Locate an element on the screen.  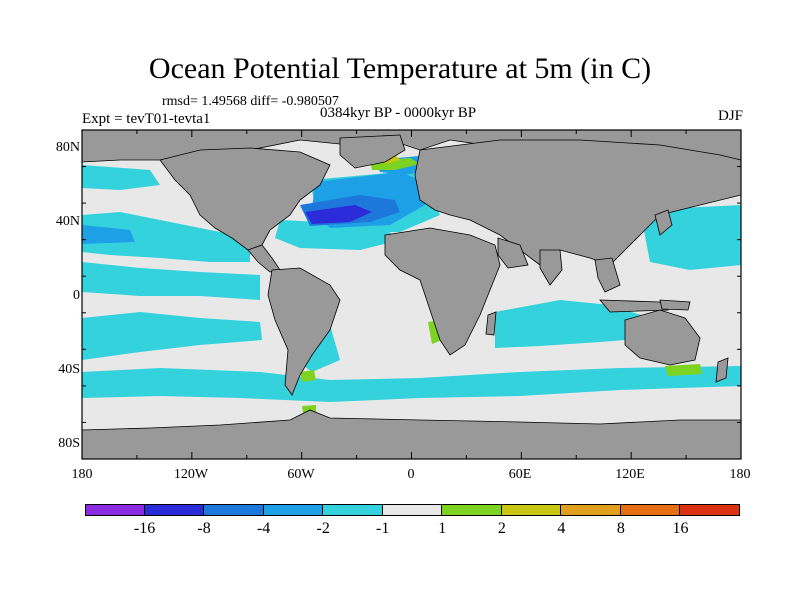
lon-tick-0: 0 is located at coordinates (411, 474).